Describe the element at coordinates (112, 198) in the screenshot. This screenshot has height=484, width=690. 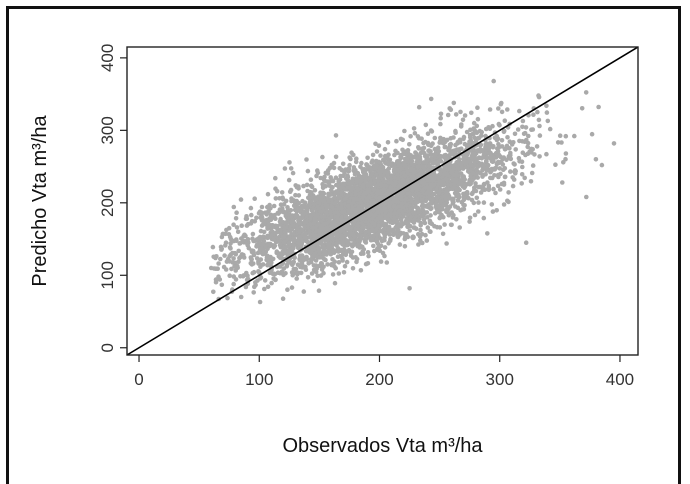
I see `y-axis: 0 100 200 300 400` at that location.